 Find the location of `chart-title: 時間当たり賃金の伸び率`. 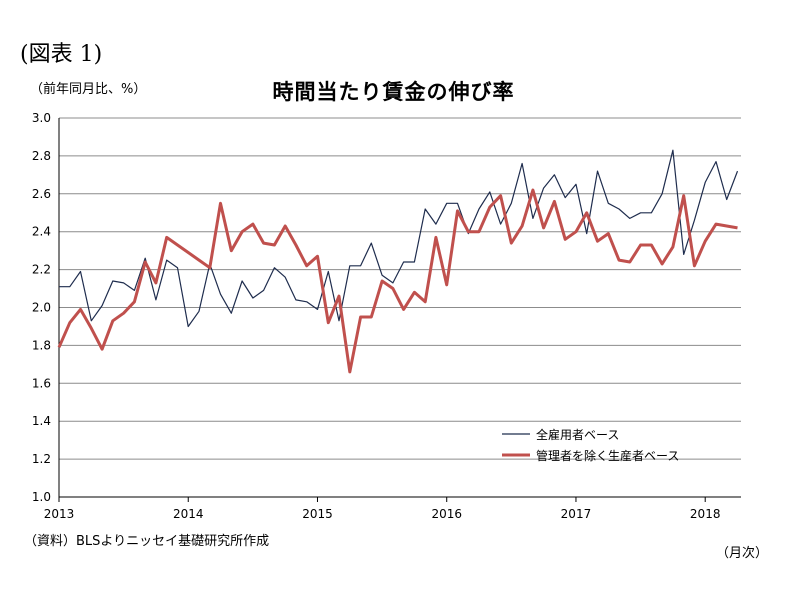

chart-title: 時間当たり賃金の伸び率 is located at coordinates (393, 92).